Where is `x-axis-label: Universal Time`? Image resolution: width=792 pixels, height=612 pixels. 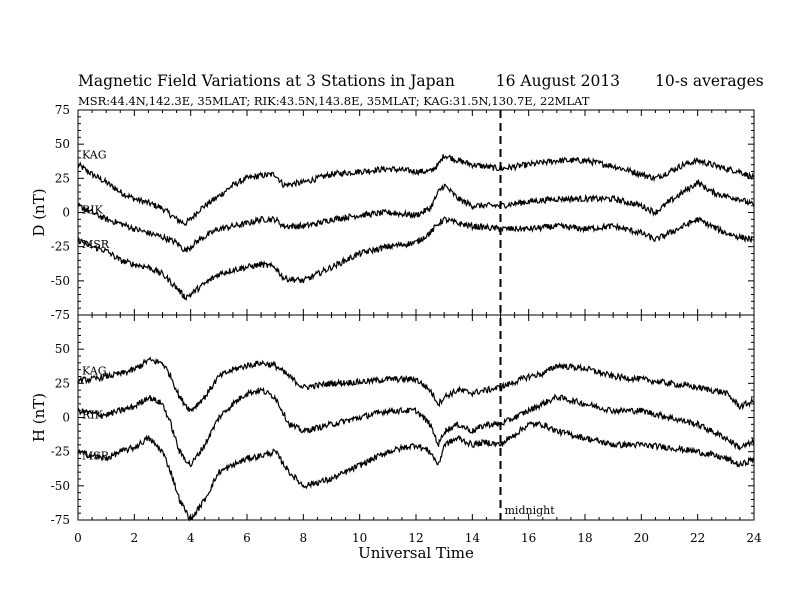 x-axis-label: Universal Time is located at coordinates (416, 553).